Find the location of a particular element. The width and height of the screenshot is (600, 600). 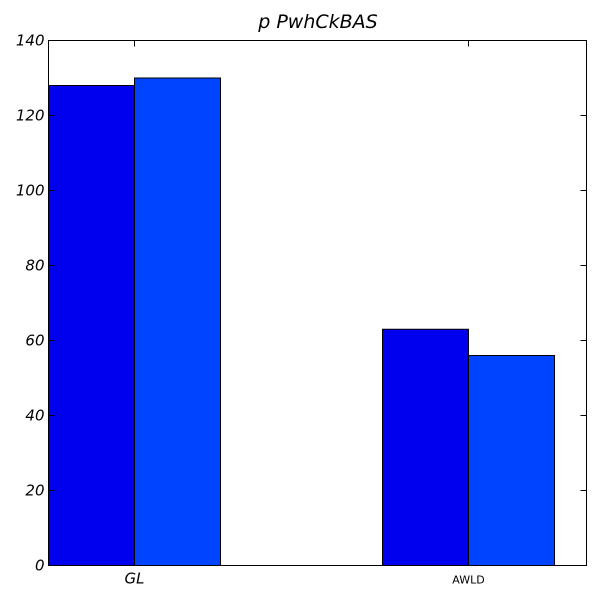

y-tick-label: 100 is located at coordinates (30, 191).